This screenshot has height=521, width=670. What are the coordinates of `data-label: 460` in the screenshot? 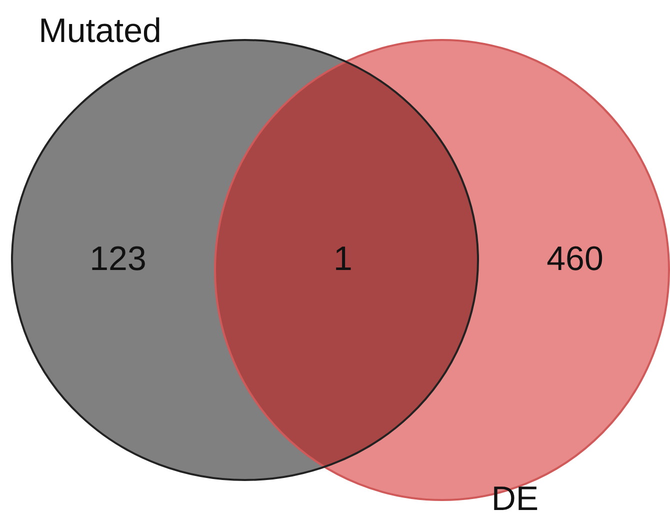 It's located at (575, 259).